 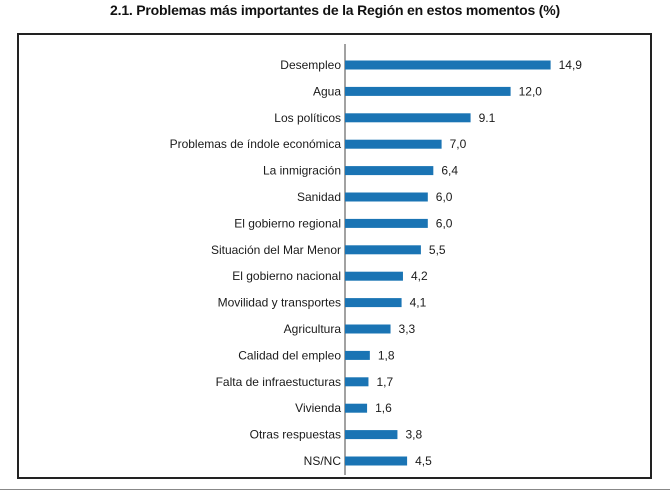 I want to click on category-label-movilidad-y-transportes: Movilidad y transportes, so click(x=279, y=303).